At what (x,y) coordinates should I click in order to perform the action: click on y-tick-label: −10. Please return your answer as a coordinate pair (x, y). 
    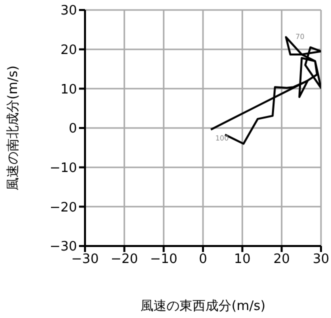
    Looking at the image, I should click on (63, 168).